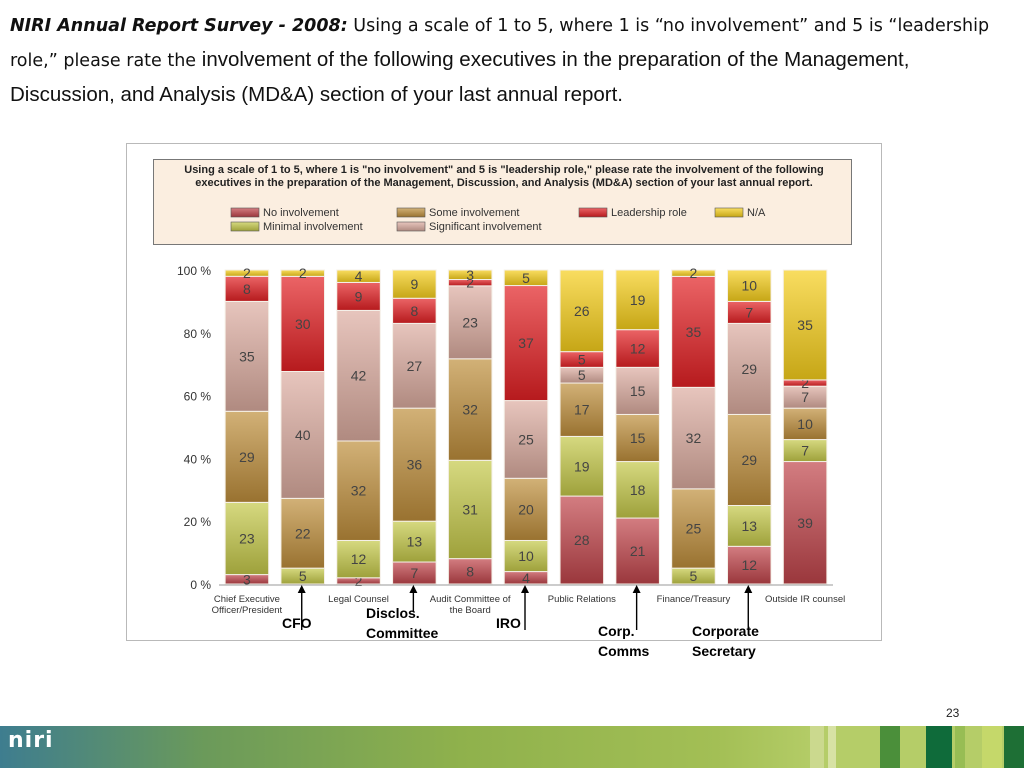 Image resolution: width=1024 pixels, height=768 pixels. What do you see at coordinates (470, 610) in the screenshot?
I see `x-tick-label-line2: the Board` at bounding box center [470, 610].